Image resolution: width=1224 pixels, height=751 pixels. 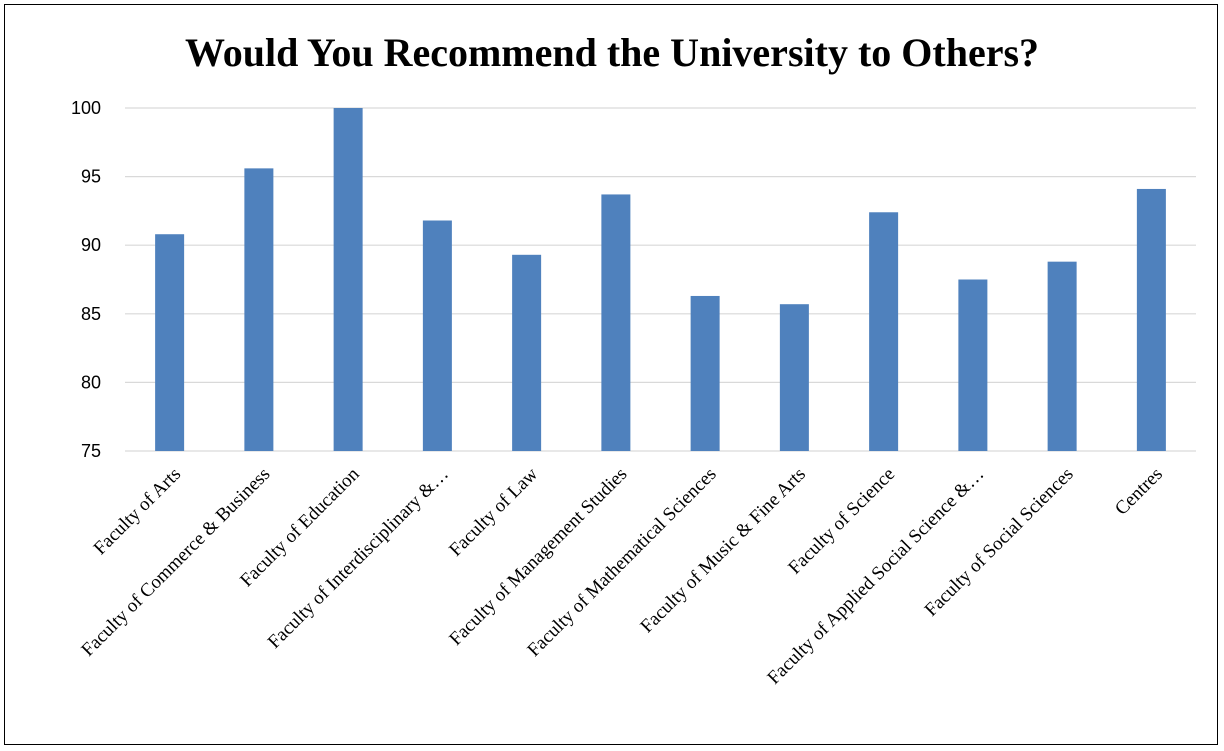 I want to click on y-tick-label: 95, so click(x=91, y=177).